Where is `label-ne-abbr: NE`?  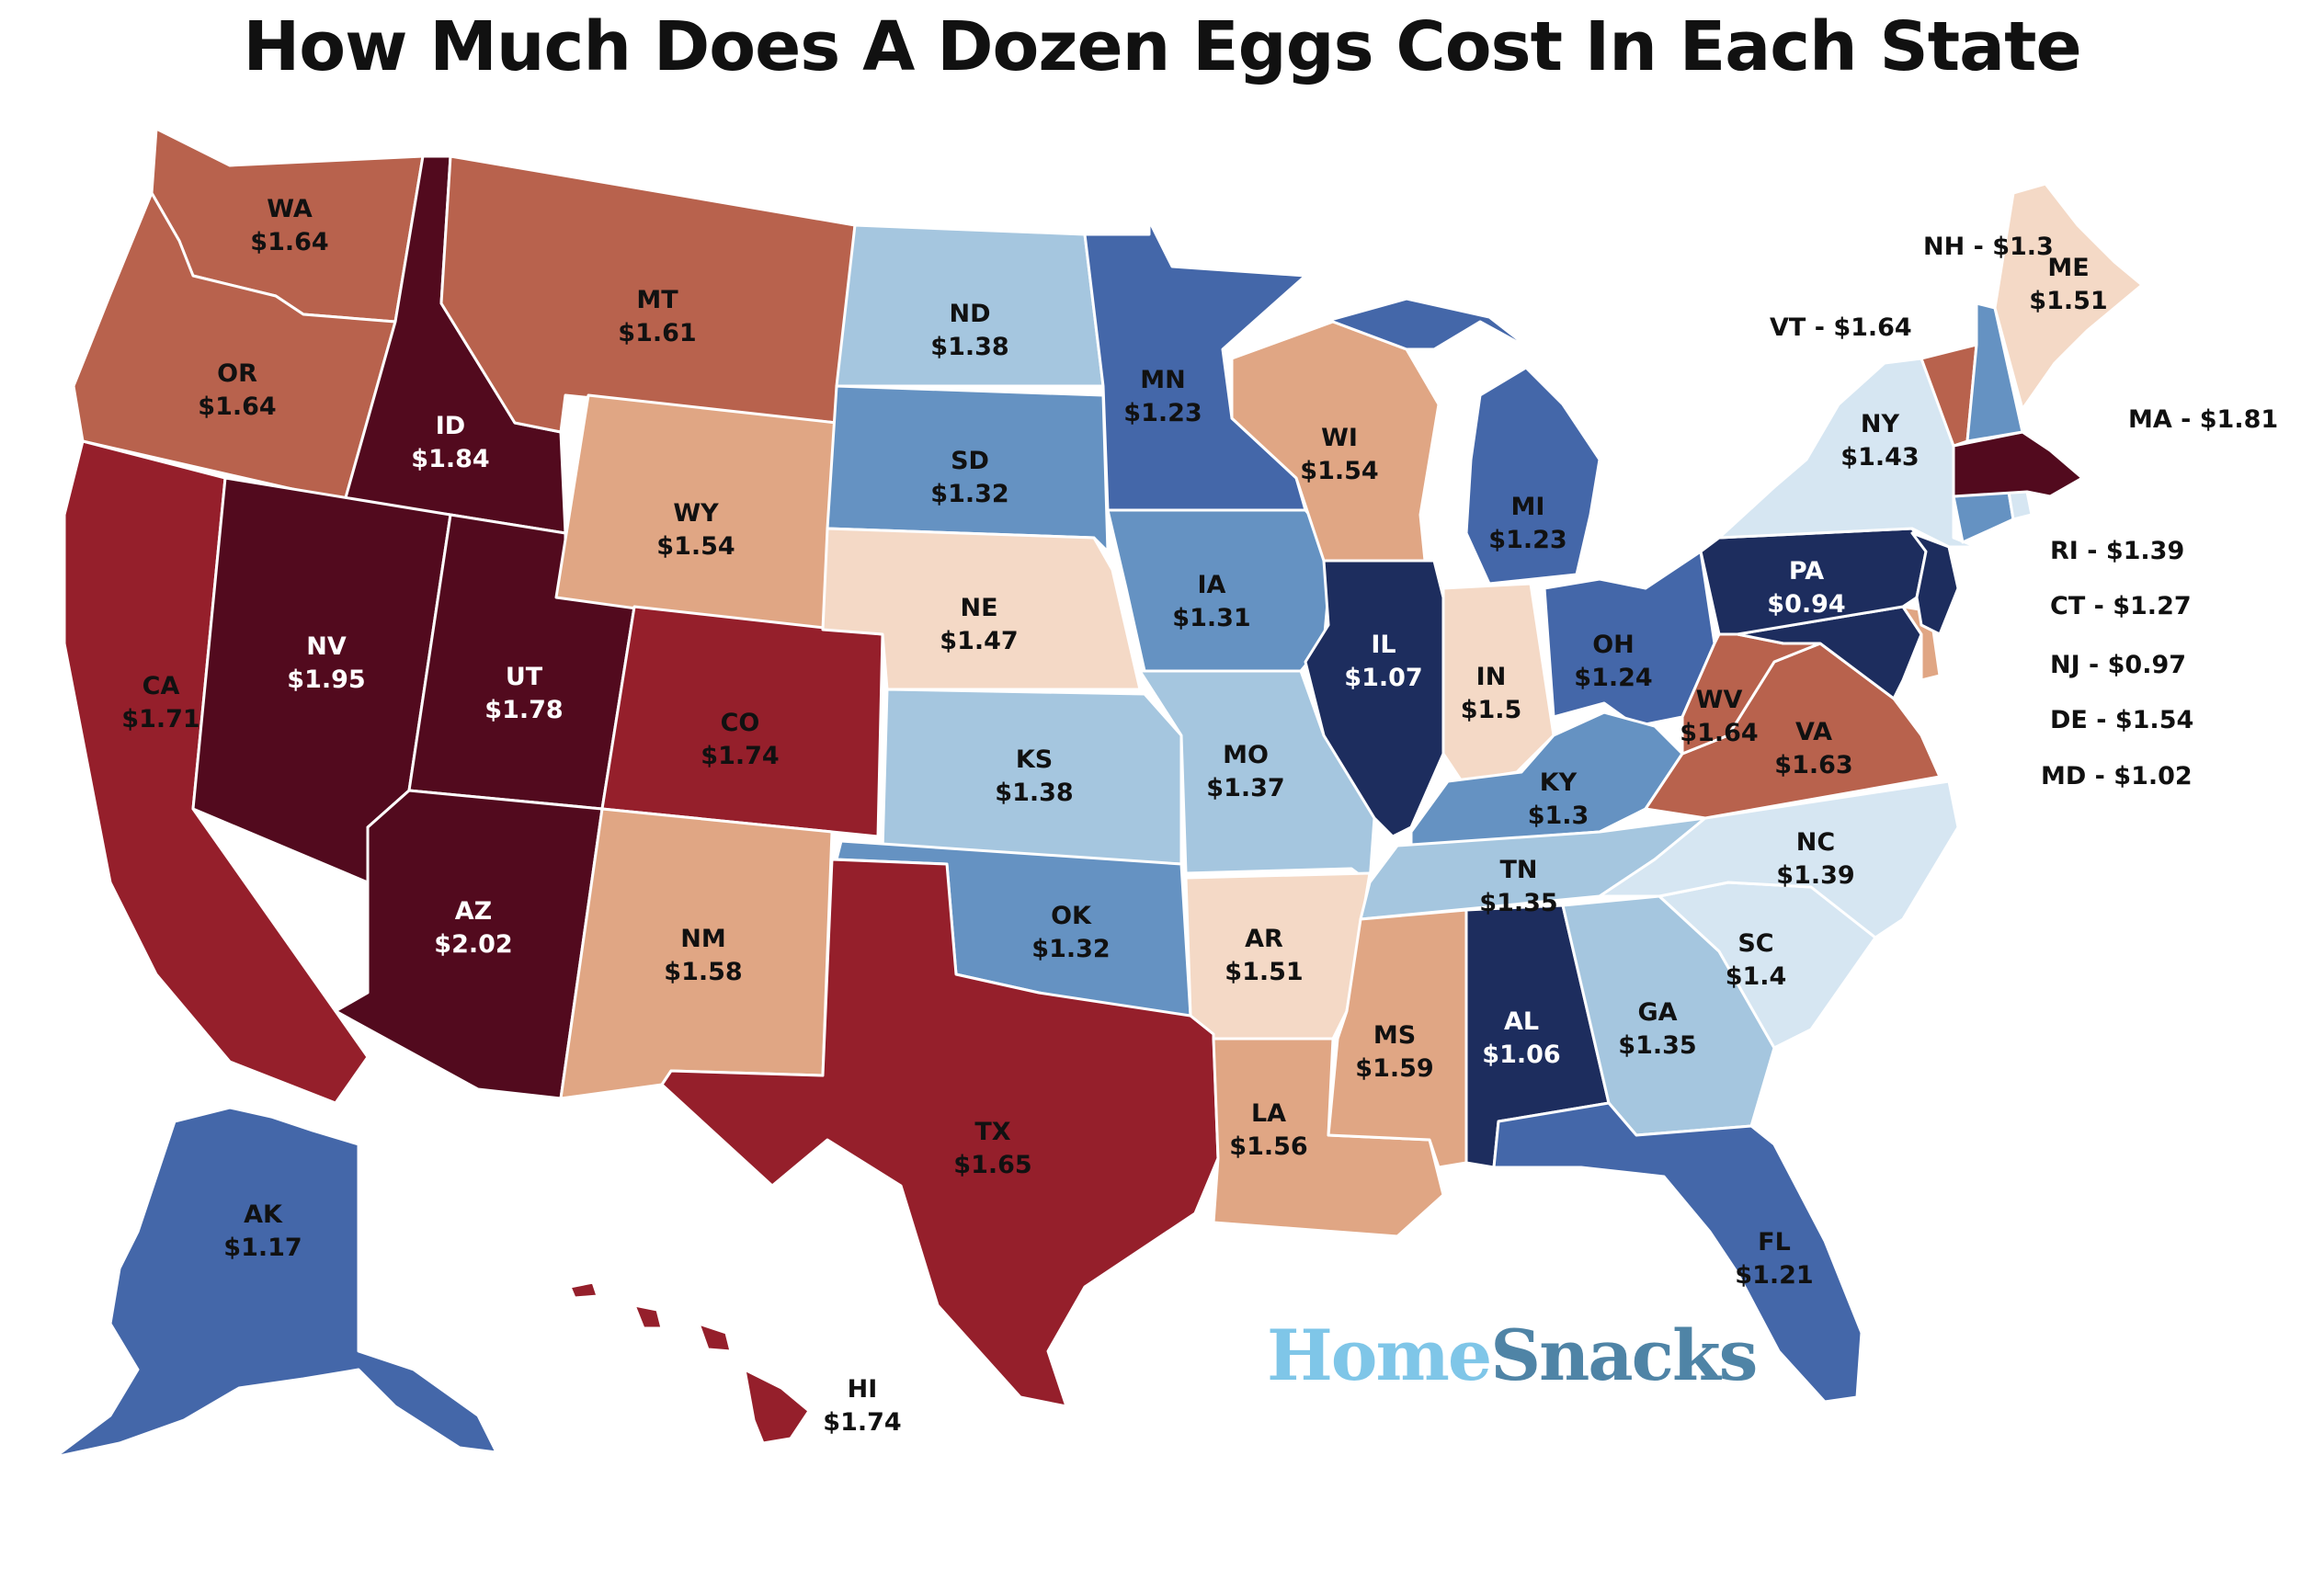
label-ne-abbr: NE is located at coordinates (979, 608).